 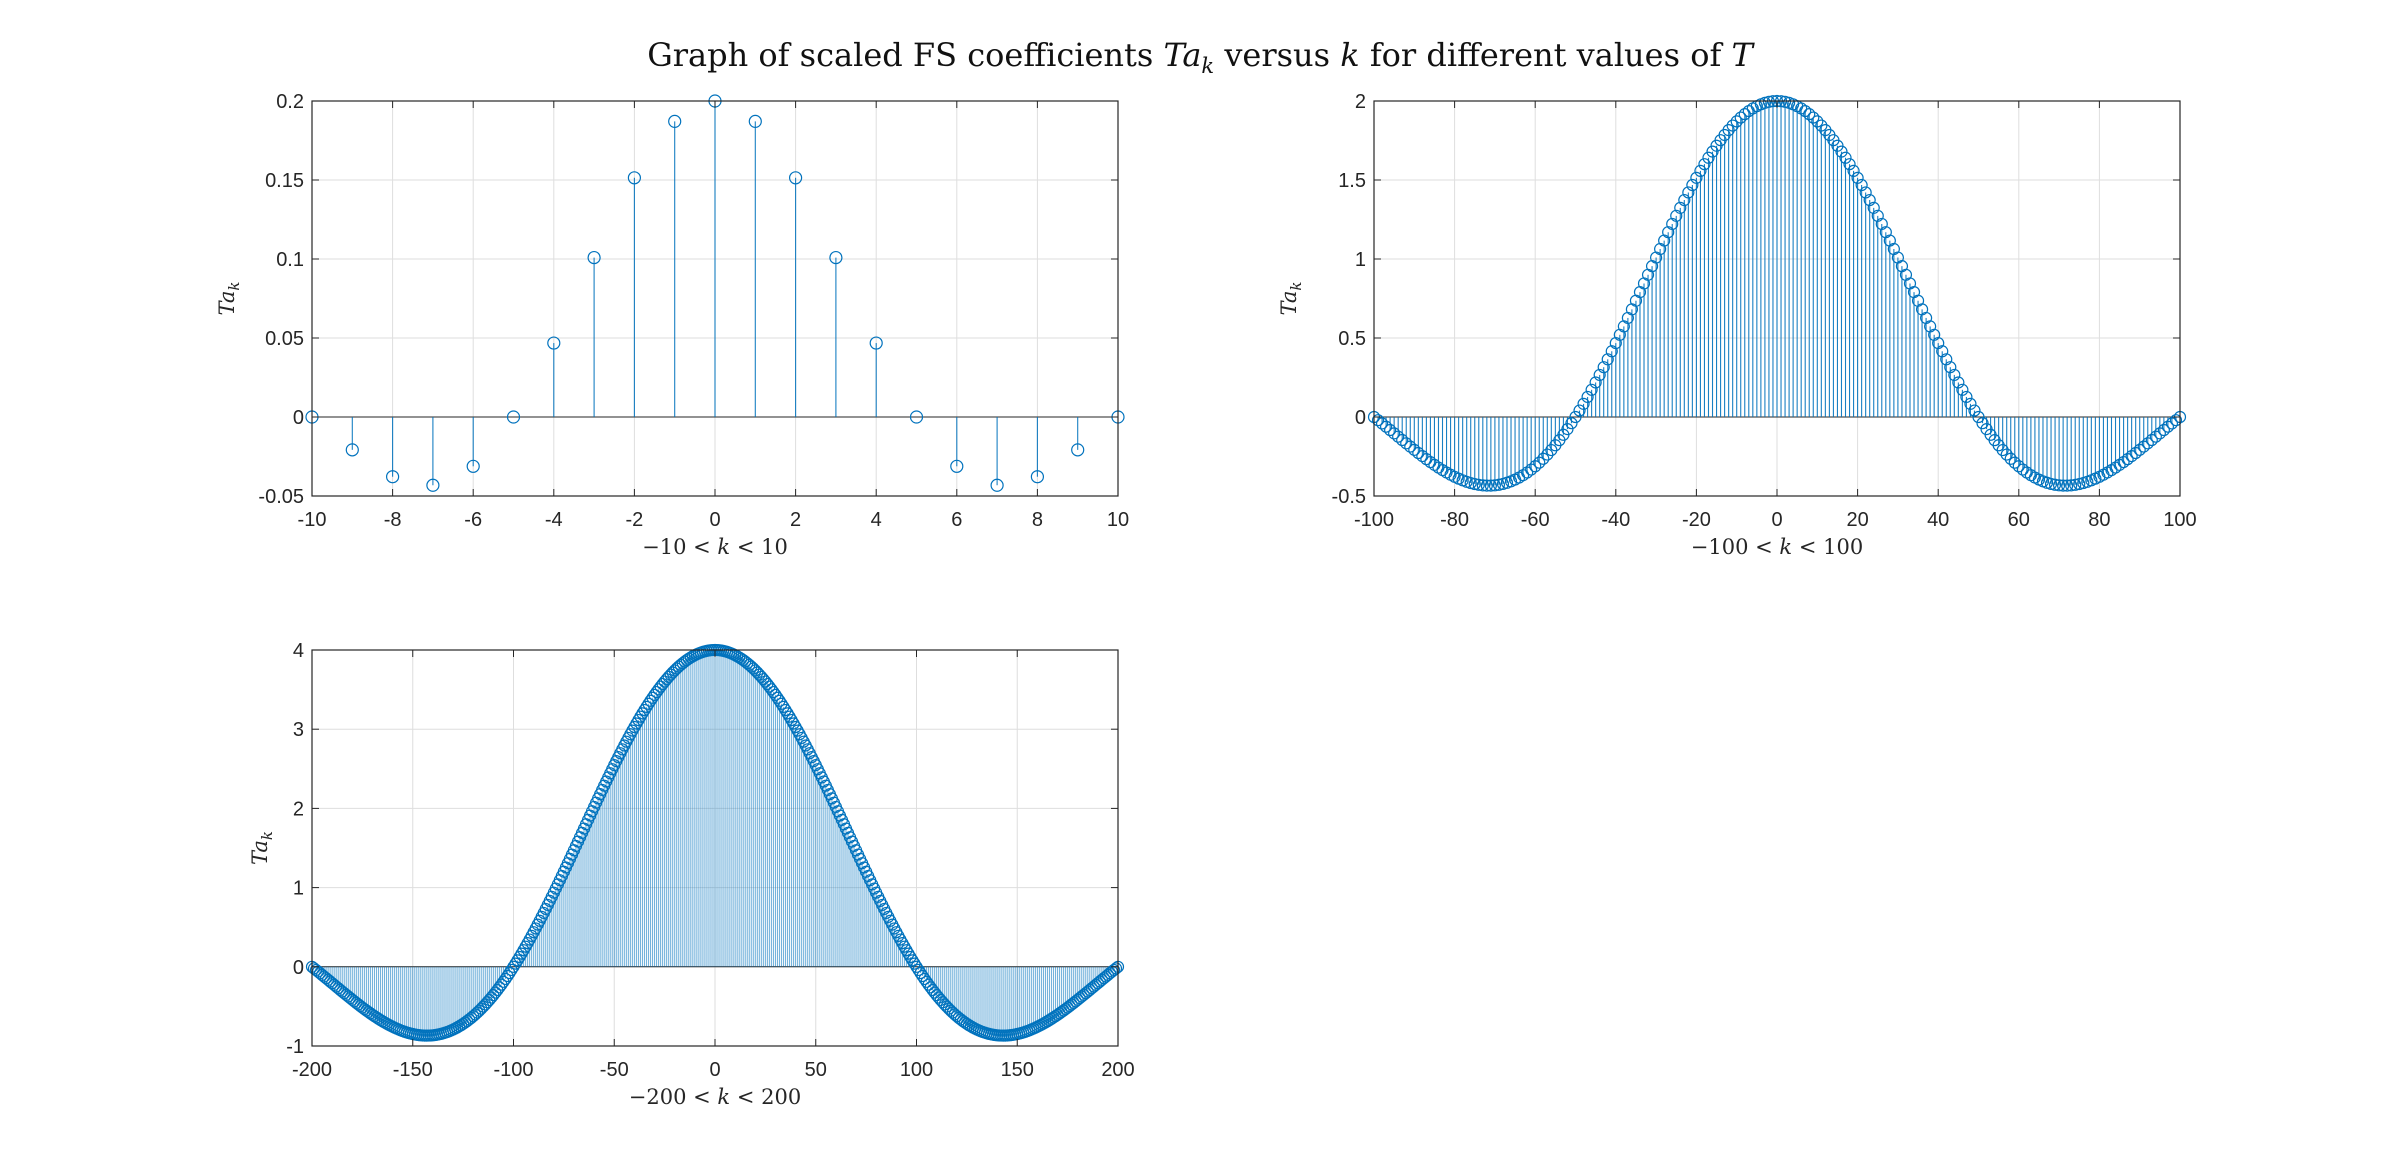 I want to click on x-tick-label: -150, so click(x=413, y=1070).